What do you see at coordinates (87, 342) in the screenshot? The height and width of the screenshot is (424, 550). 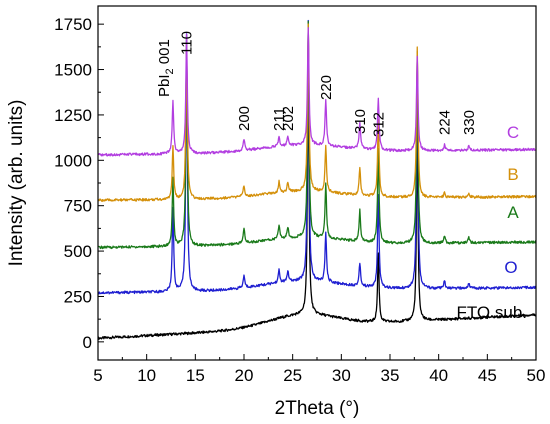 I see `y-tick-label: 0` at bounding box center [87, 342].